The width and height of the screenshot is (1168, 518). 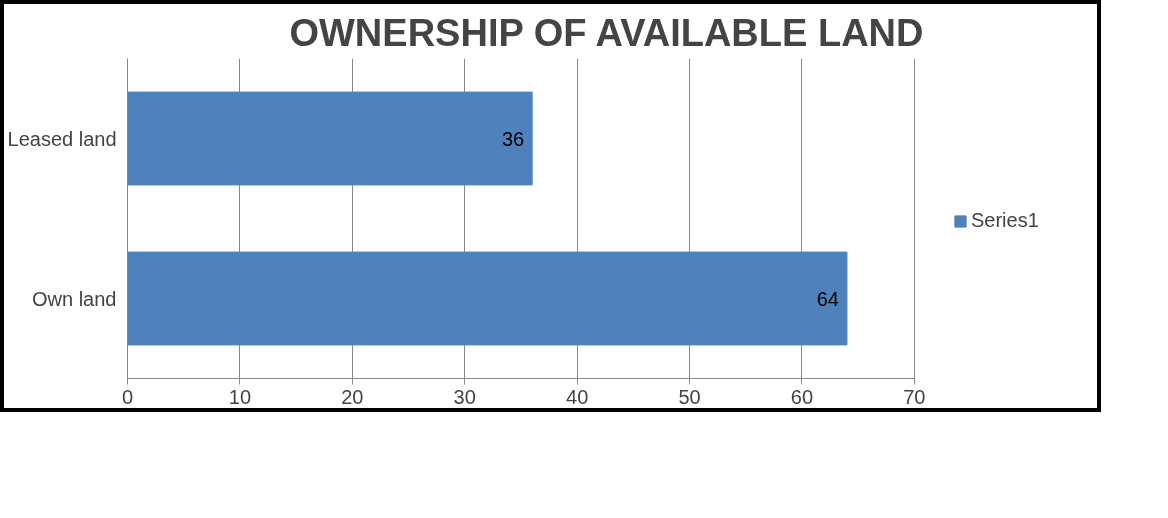 What do you see at coordinates (464, 396) in the screenshot?
I see `x-tick-label: 30` at bounding box center [464, 396].